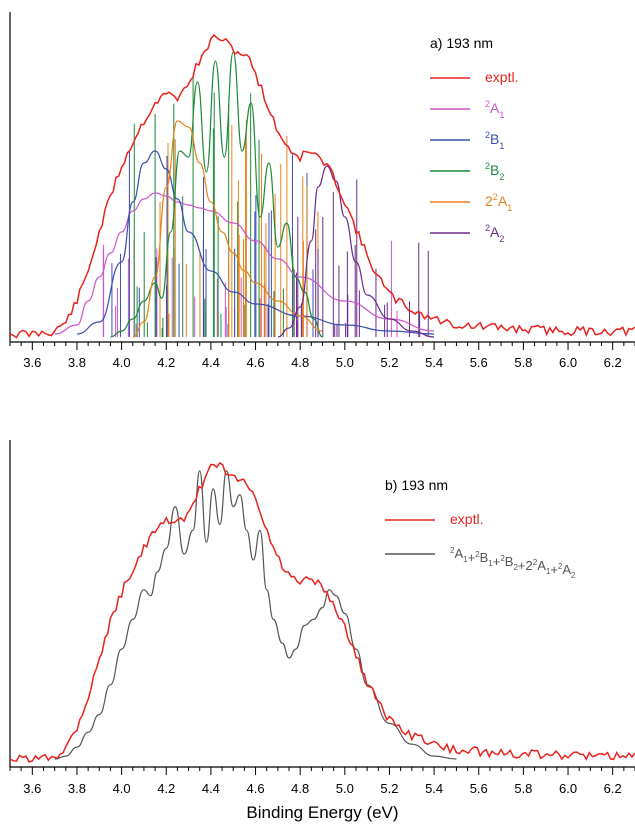 This screenshot has width=635, height=831. What do you see at coordinates (494, 140) in the screenshot?
I see `legend-label: 2B1` at bounding box center [494, 140].